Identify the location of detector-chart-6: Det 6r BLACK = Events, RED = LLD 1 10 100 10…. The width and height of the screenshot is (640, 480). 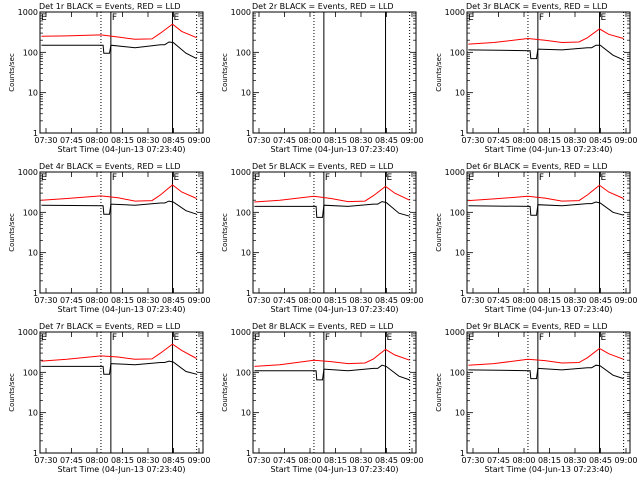
(536, 238).